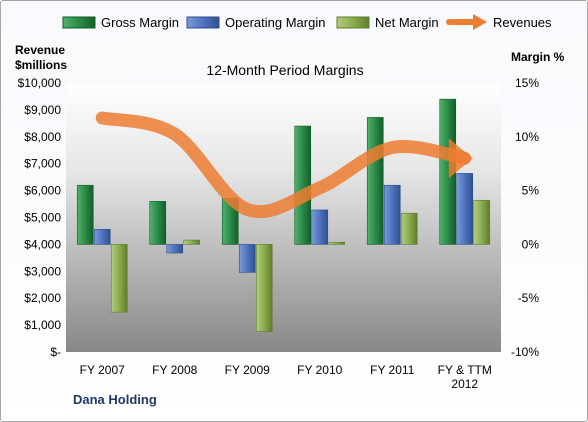  What do you see at coordinates (392, 214) in the screenshot?
I see `bar-operating-margin-fy-2011` at bounding box center [392, 214].